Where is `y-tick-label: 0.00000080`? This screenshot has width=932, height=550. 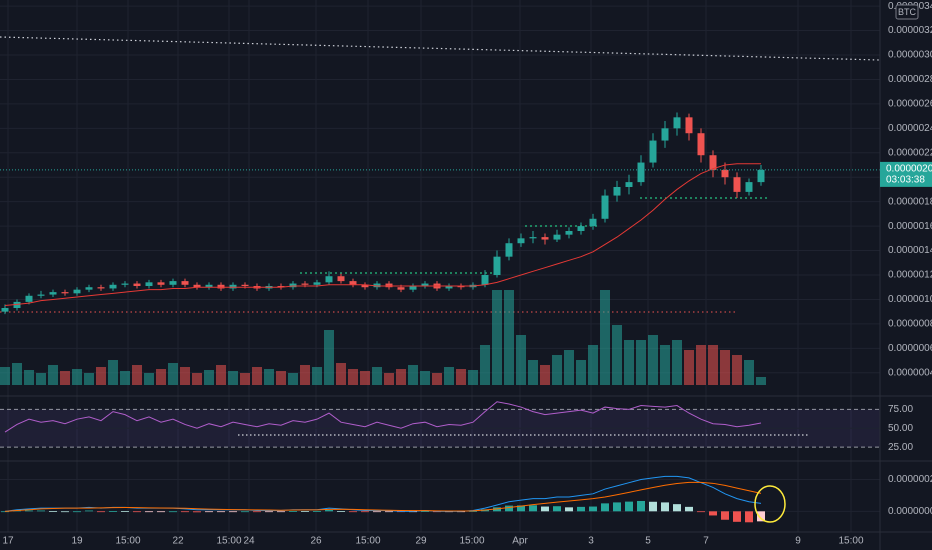 y-tick-label: 0.00000080 is located at coordinates (910, 324).